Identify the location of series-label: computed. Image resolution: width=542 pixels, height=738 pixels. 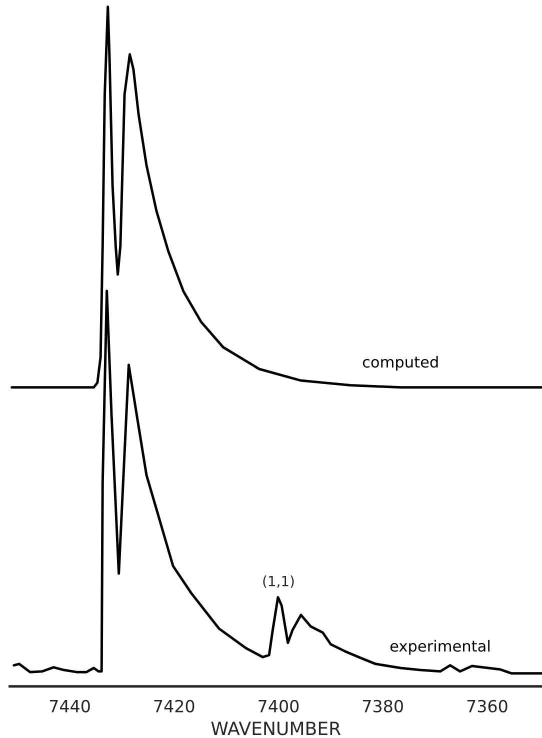
(400, 363).